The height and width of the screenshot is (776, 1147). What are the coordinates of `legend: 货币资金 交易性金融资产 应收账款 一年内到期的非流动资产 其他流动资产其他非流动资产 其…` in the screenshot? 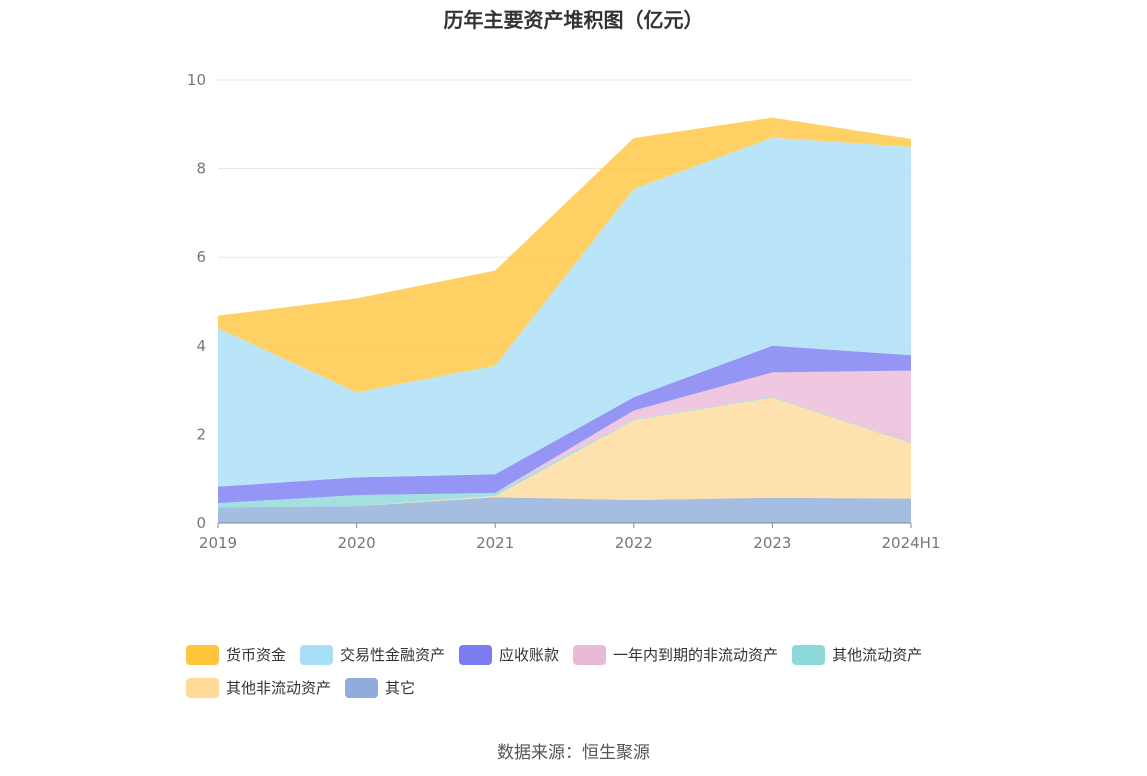 It's located at (586, 671).